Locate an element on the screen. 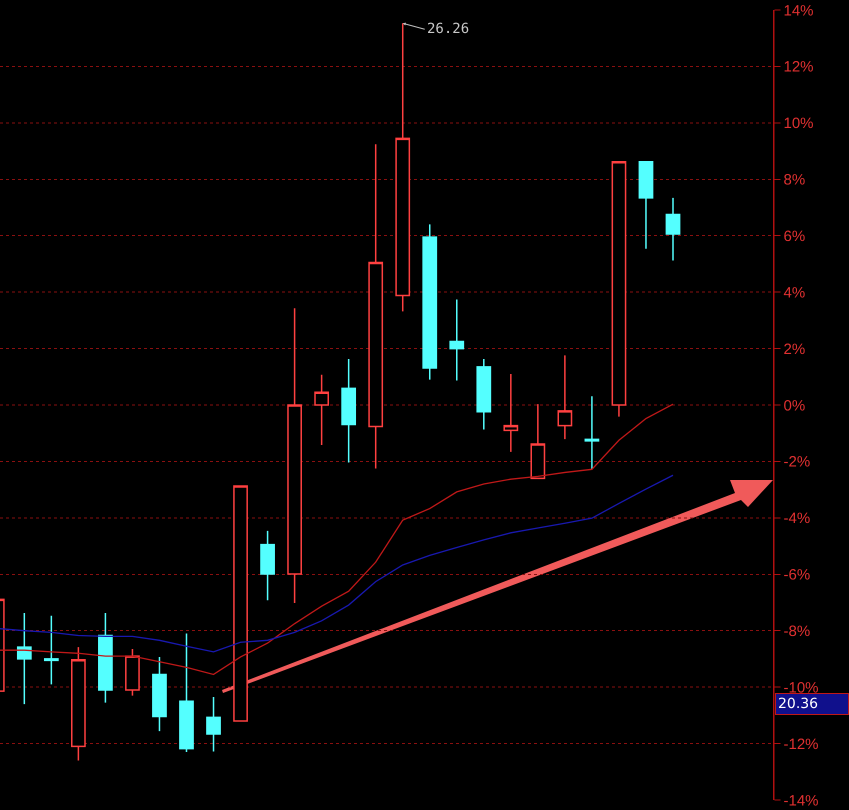 Image resolution: width=849 pixels, height=810 pixels. y-tick-label: 8% is located at coordinates (795, 180).